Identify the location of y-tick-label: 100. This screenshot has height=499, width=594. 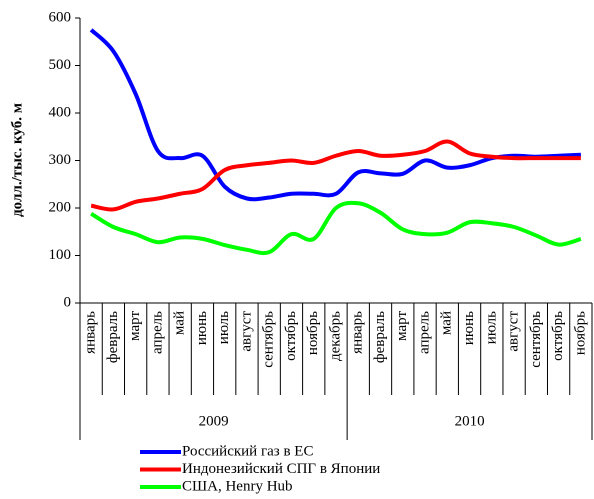
(60, 255).